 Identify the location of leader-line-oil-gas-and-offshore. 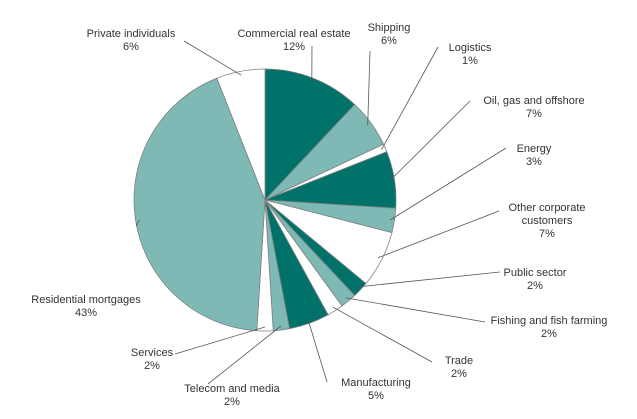
(430, 140).